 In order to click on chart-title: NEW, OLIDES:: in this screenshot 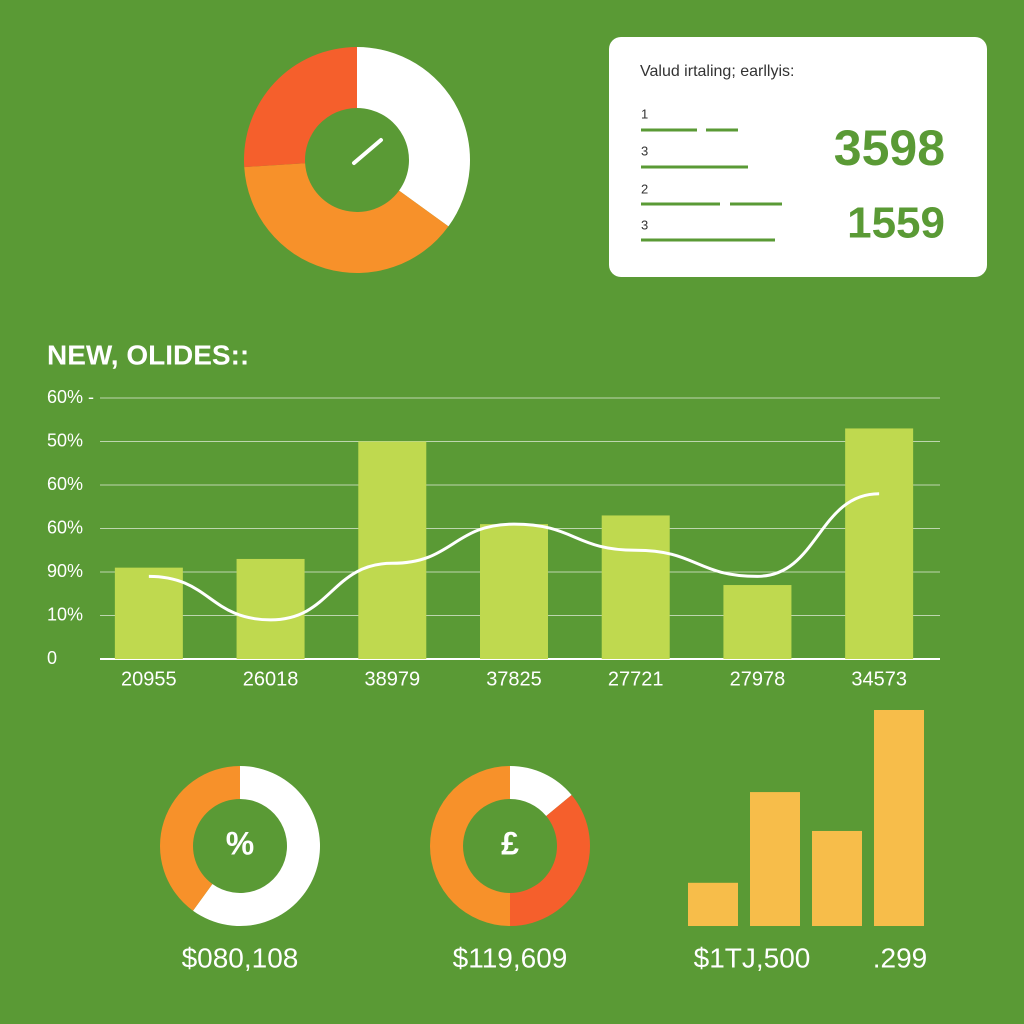, I will do `click(148, 354)`.